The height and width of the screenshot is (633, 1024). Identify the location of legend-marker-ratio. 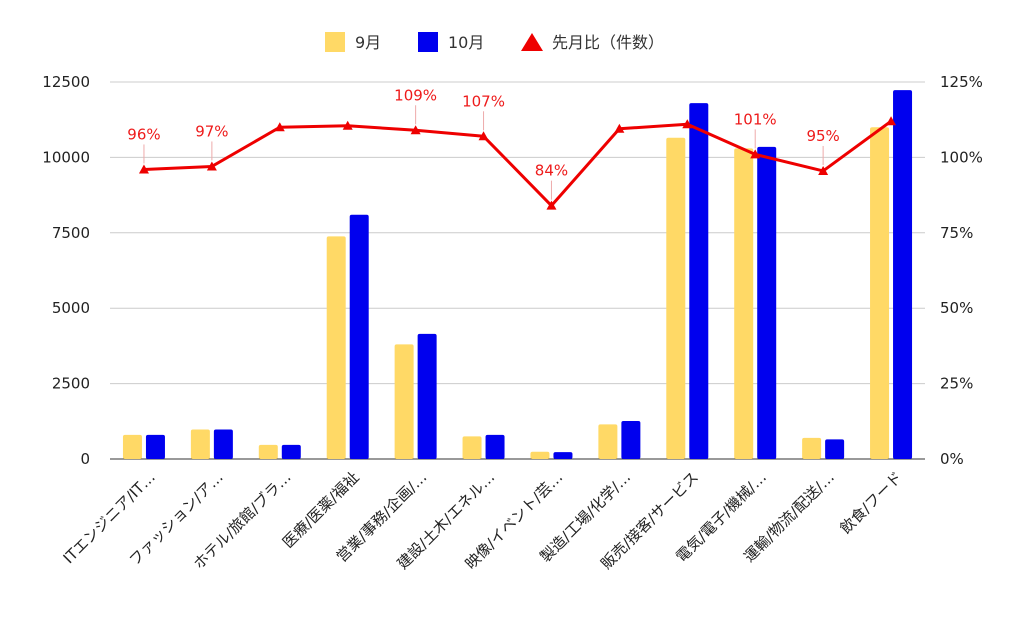
(532, 42).